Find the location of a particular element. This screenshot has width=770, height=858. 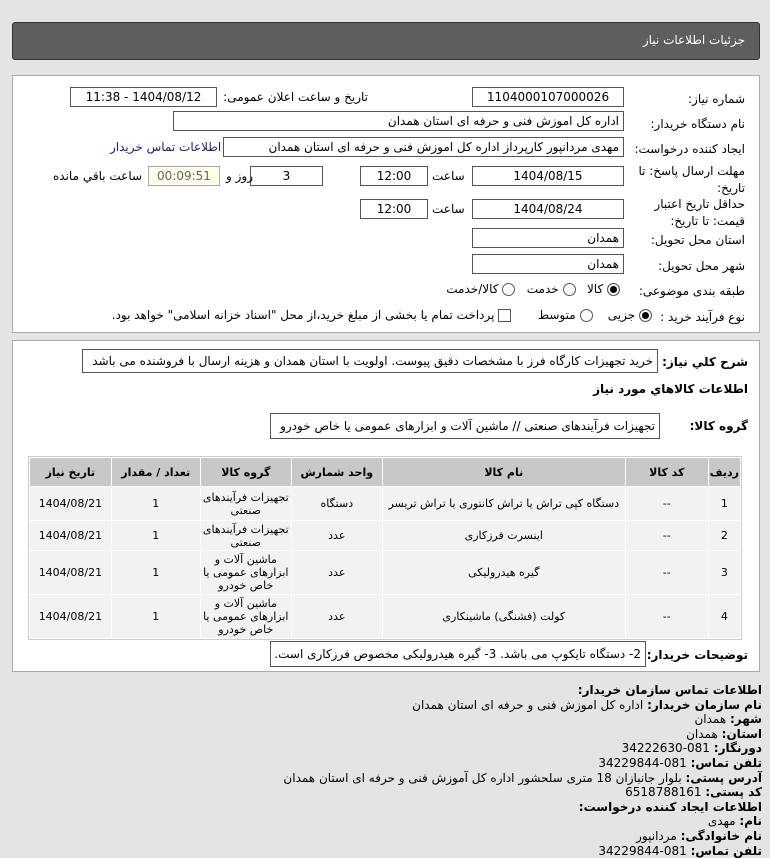

radio-minor is located at coordinates (645, 315).